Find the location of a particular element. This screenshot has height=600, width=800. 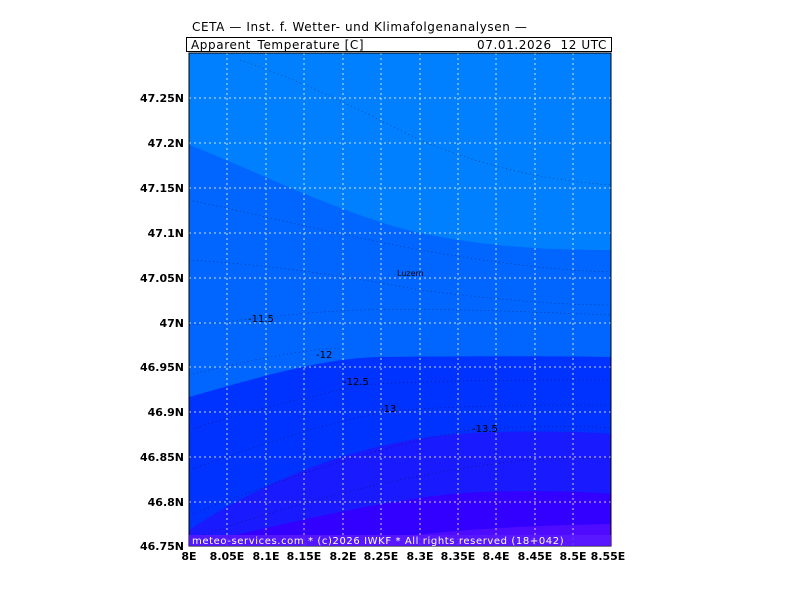

lat-label: 47N is located at coordinates (171, 323).